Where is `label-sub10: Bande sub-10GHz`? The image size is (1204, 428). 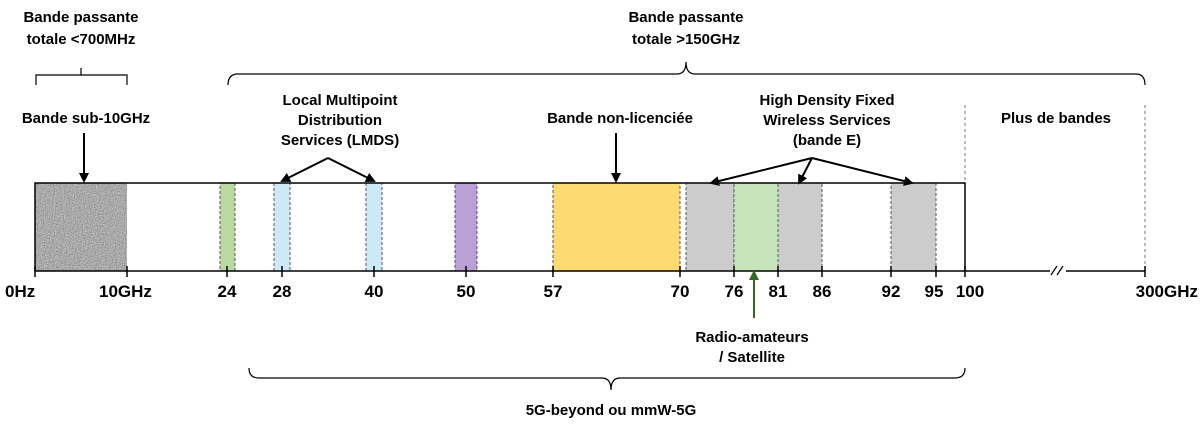 label-sub10: Bande sub-10GHz is located at coordinates (86, 118).